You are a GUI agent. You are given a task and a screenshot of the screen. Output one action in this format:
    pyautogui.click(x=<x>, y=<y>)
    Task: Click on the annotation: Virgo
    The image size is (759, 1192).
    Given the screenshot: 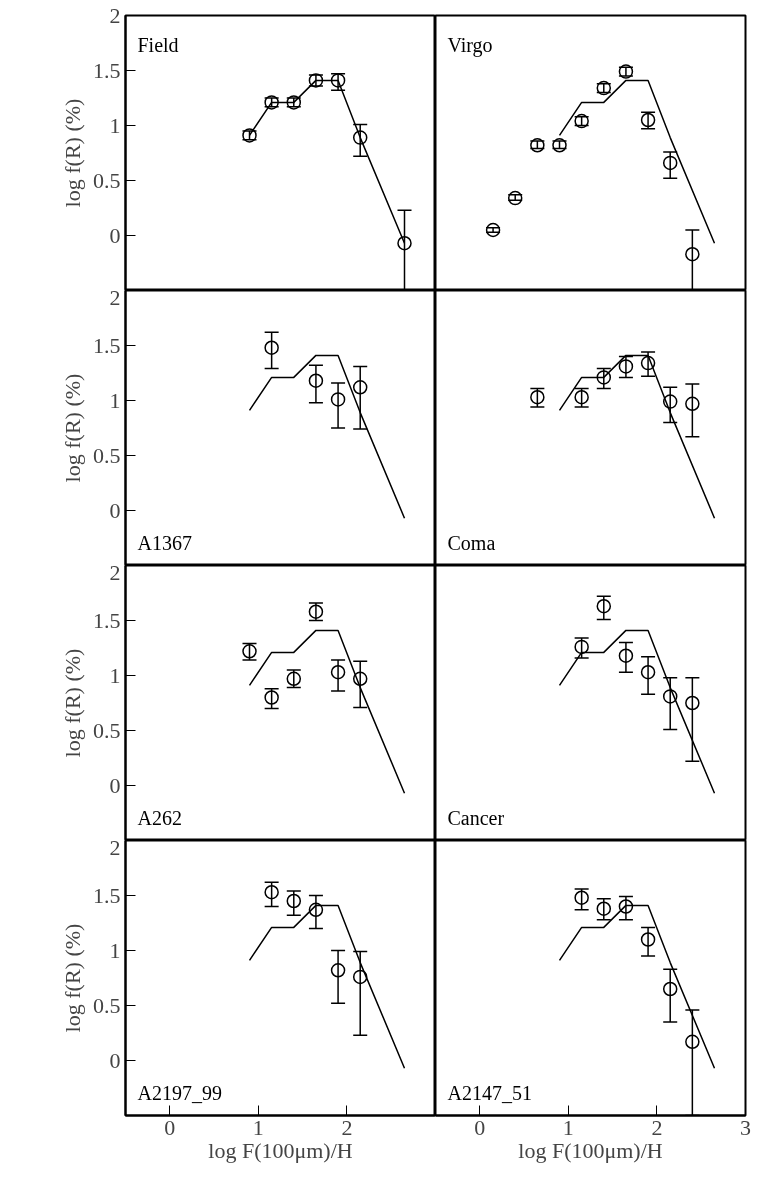 What is the action you would take?
    pyautogui.click(x=470, y=45)
    